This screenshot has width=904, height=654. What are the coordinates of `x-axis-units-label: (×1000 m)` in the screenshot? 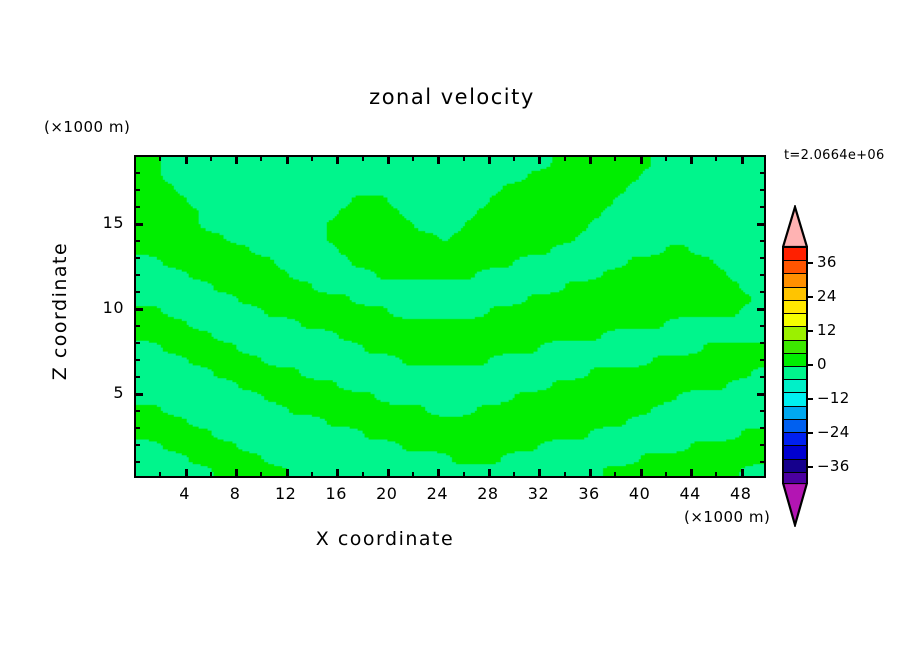 It's located at (727, 517).